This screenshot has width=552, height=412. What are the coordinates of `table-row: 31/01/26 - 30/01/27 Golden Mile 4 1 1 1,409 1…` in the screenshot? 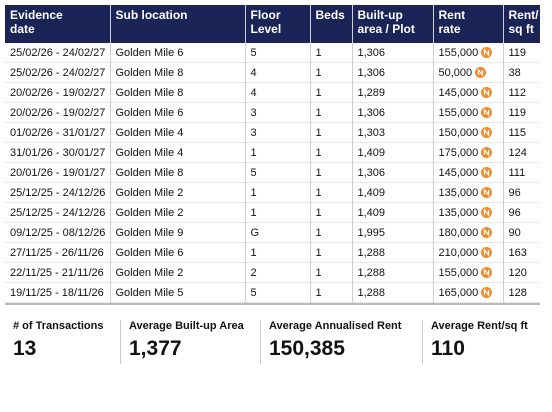 It's located at (272, 152).